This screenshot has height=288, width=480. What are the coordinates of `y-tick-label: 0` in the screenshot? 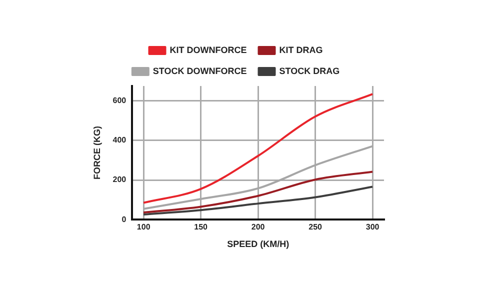 It's located at (124, 219).